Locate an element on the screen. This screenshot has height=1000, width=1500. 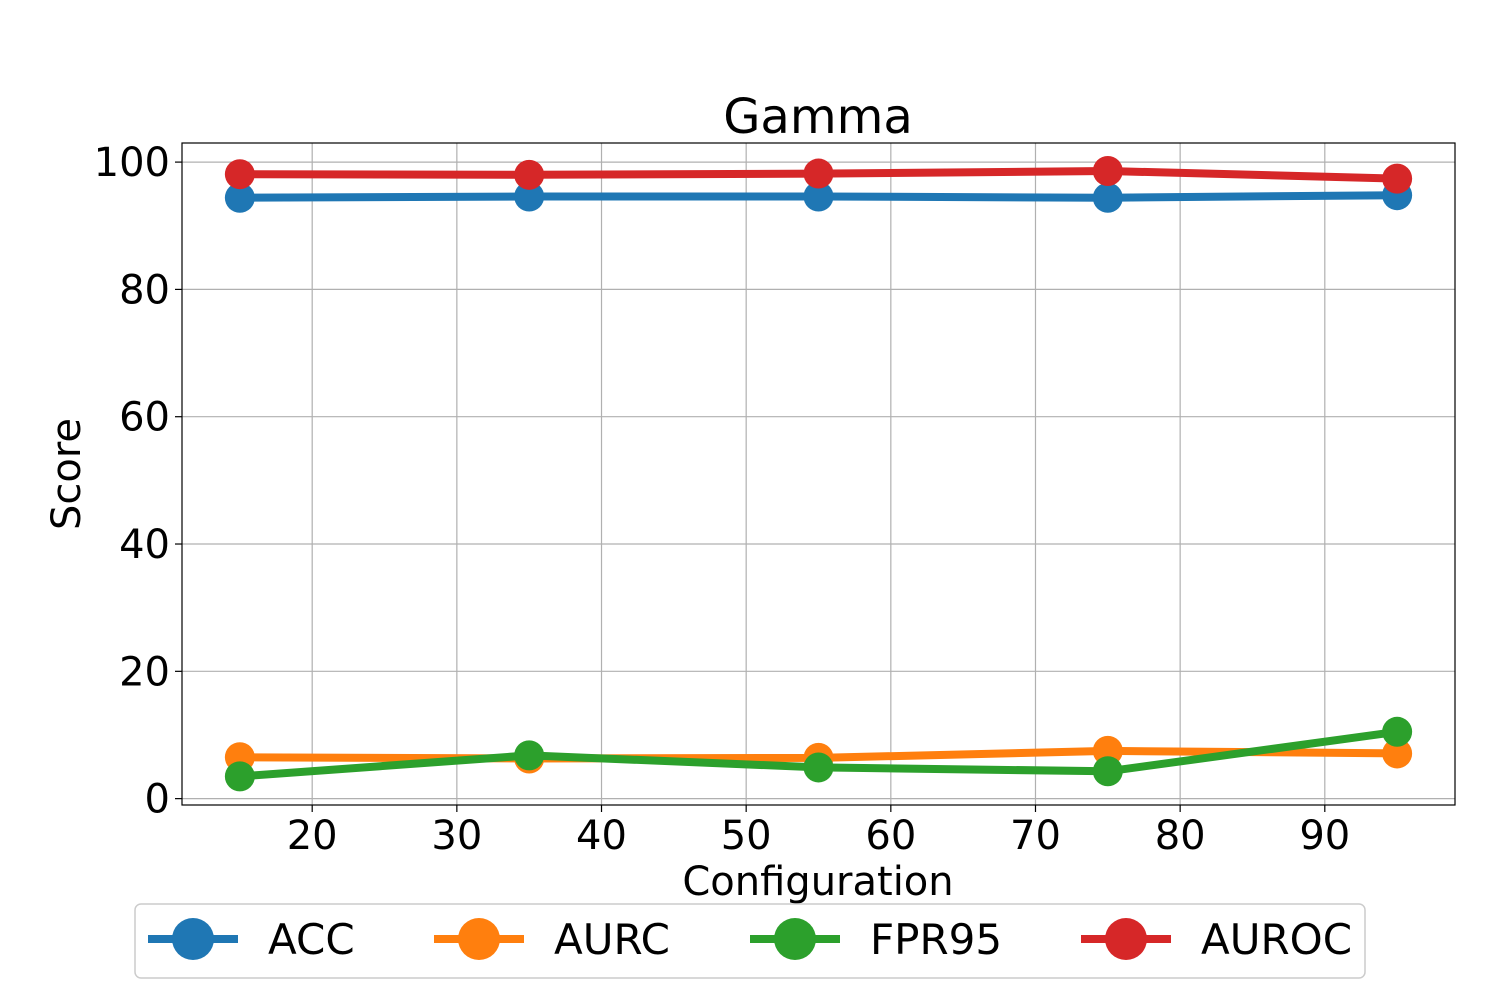
series-auroc is located at coordinates (818, 175).